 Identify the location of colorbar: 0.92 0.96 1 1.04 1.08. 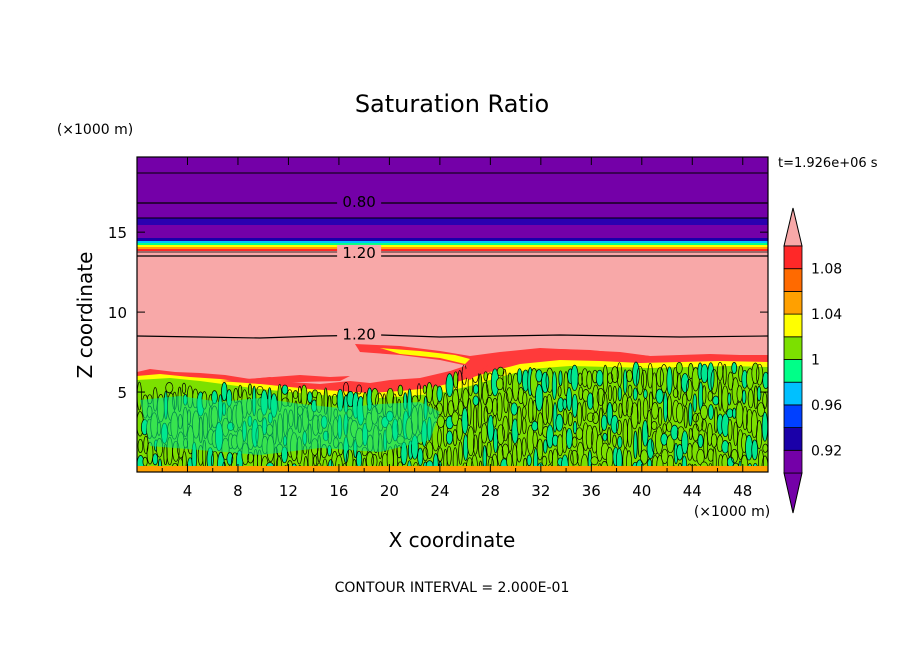
(812, 360).